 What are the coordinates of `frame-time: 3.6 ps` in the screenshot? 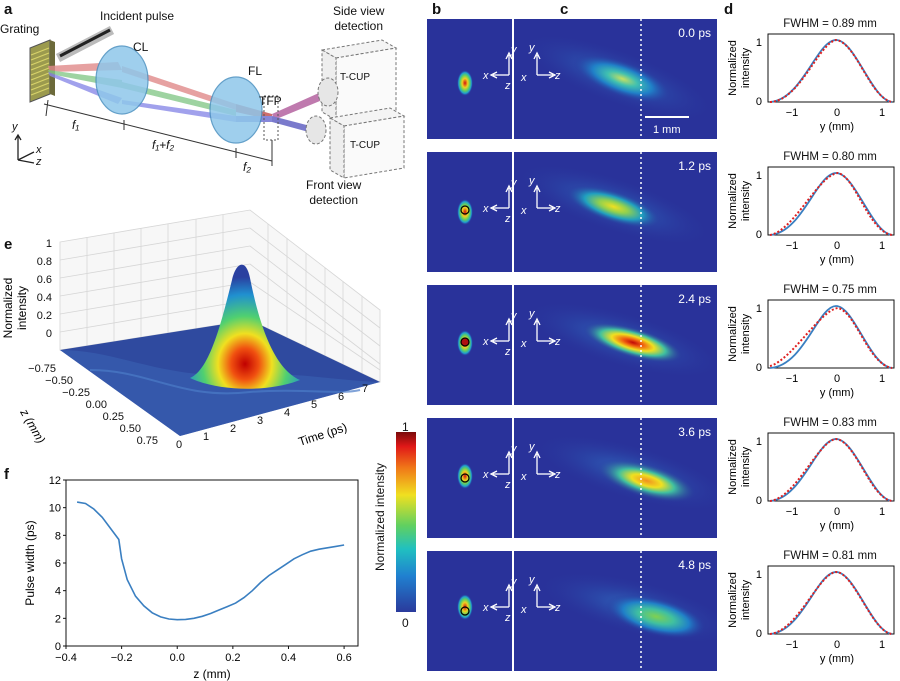 It's located at (694, 432).